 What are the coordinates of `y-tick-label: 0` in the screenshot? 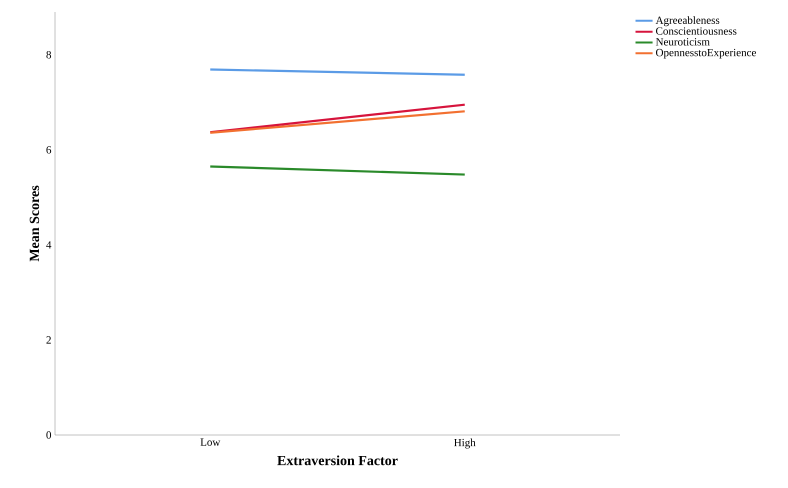 It's located at (49, 435).